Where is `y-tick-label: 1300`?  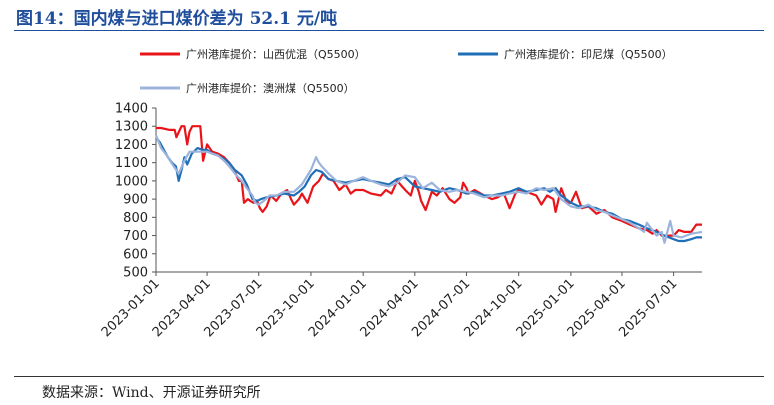 y-tick-label: 1300 is located at coordinates (131, 127).